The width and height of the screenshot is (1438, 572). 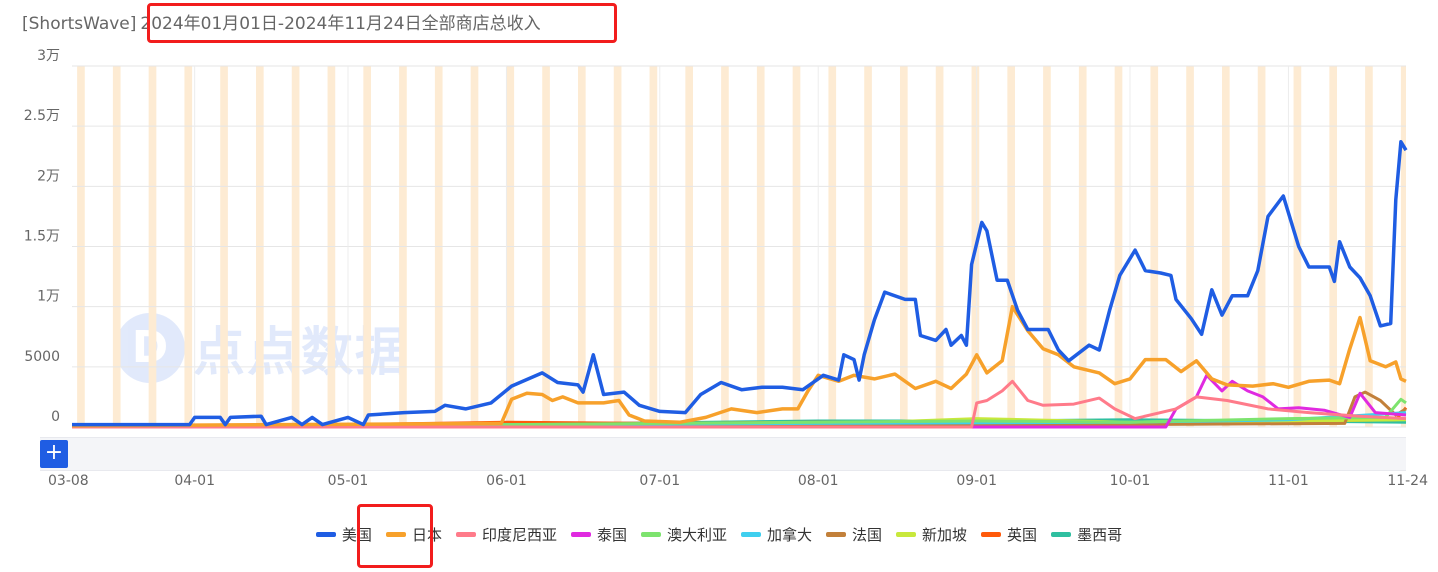 What do you see at coordinates (42, 116) in the screenshot?
I see `y-tick-label: 2.5万` at bounding box center [42, 116].